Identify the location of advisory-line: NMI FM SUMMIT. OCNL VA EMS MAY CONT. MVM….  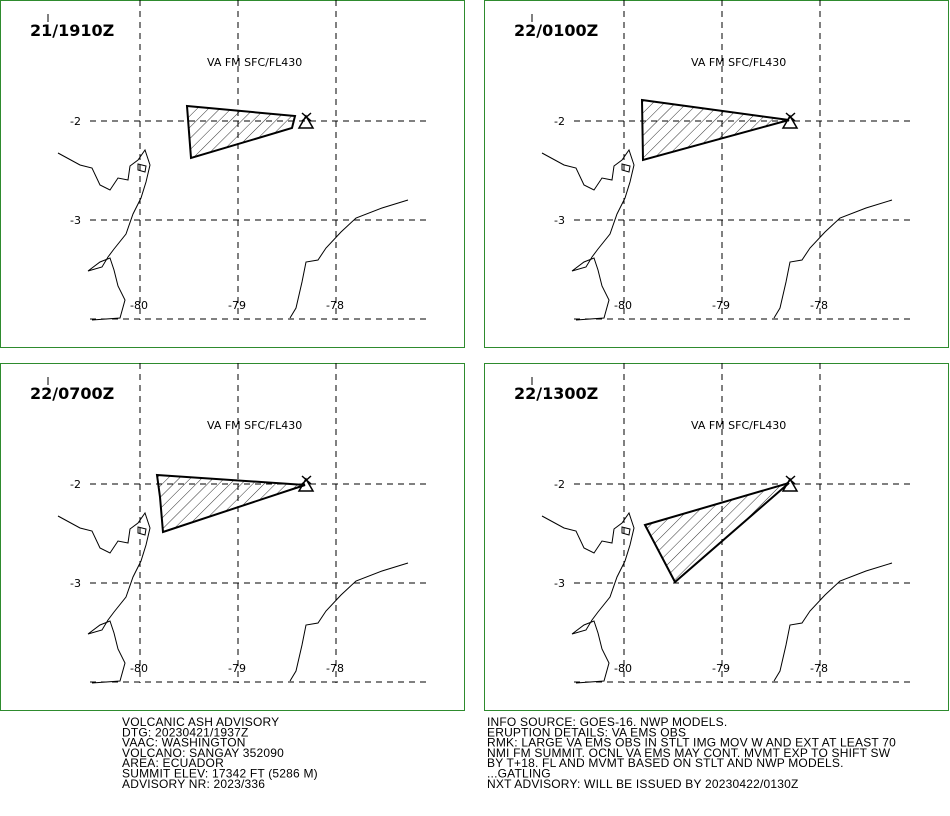
(689, 753).